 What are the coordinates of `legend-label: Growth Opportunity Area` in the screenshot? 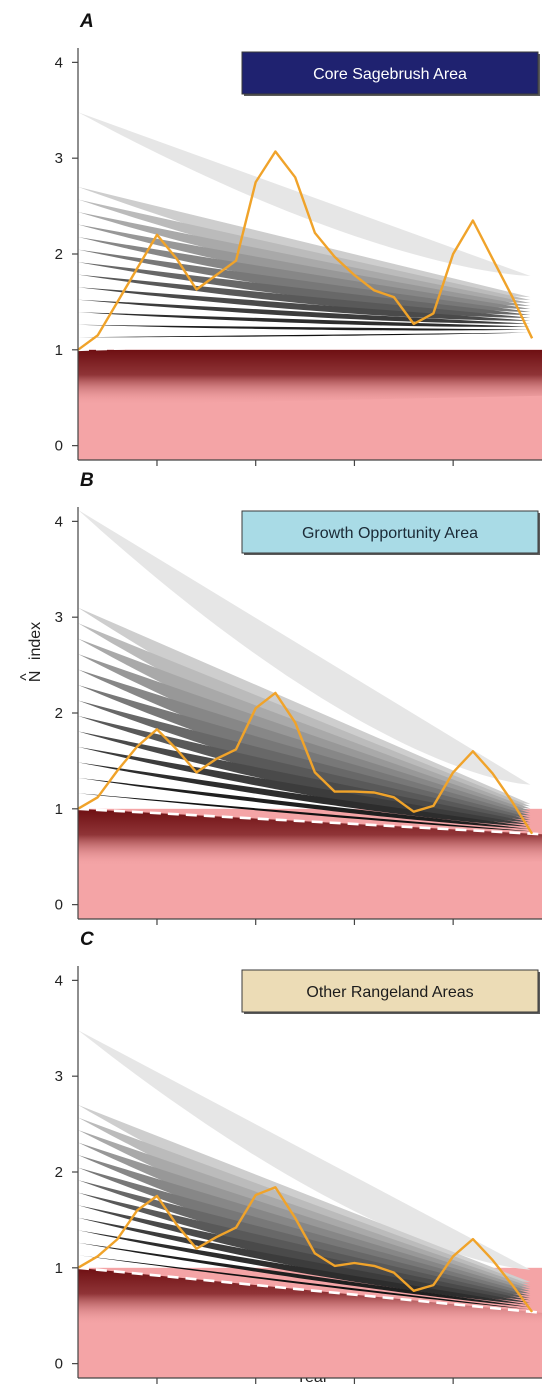 It's located at (390, 533).